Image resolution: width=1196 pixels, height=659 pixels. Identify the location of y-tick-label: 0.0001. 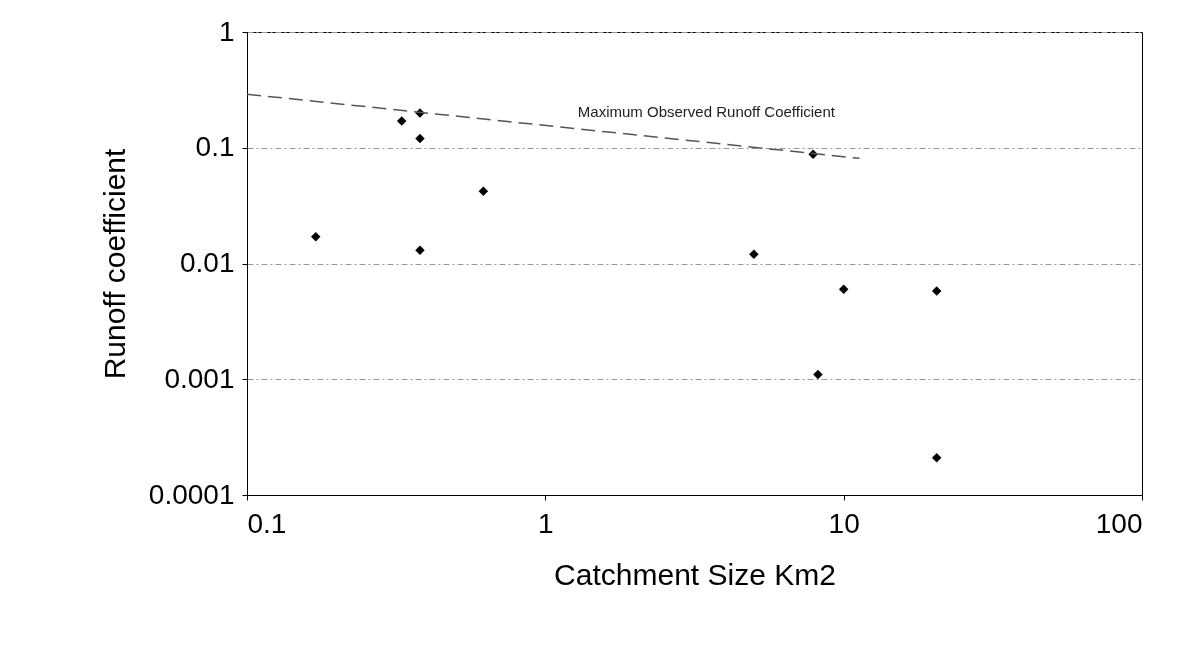
(191, 494).